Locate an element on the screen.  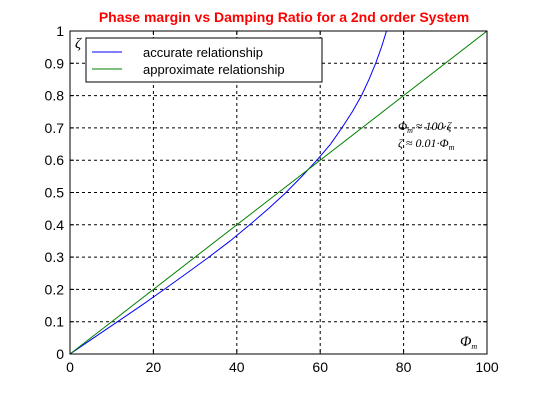
legend-entry: accurate relationship is located at coordinates (203, 52).